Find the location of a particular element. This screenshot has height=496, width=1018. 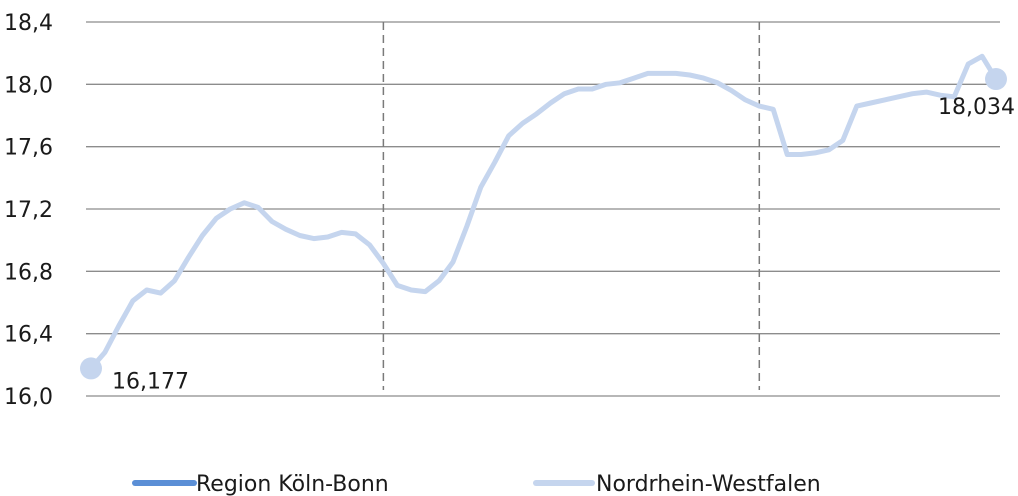

y-axis-ticks: 16,0 16,4 16,8 17,2 17,6 18,0 18,4 is located at coordinates (28, 210).